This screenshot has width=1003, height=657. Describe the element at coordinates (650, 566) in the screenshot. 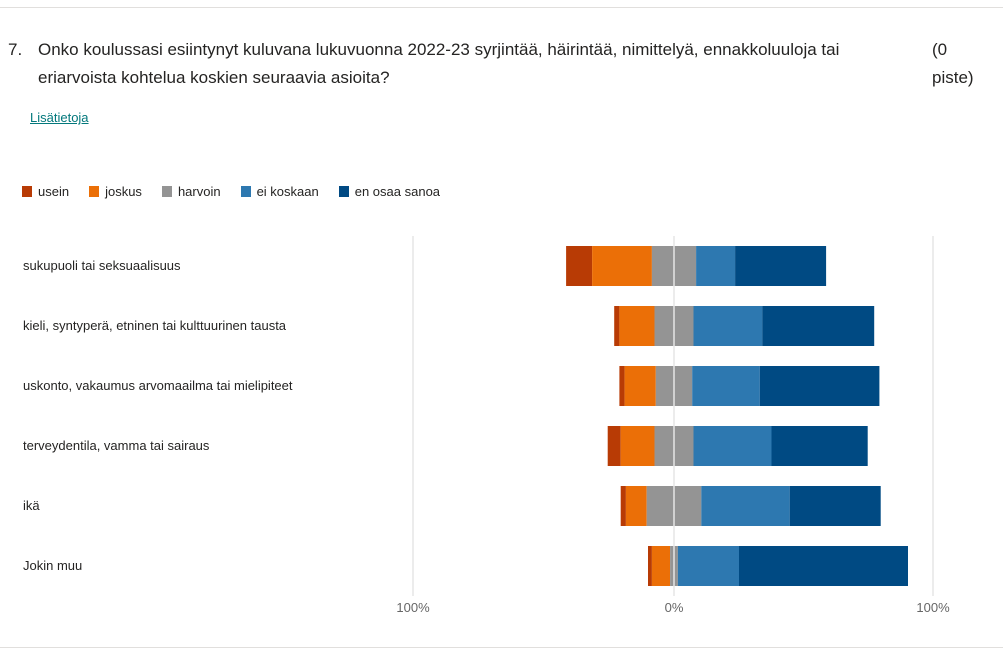

I see `bar-segment-usein: usein: 1.5%` at that location.